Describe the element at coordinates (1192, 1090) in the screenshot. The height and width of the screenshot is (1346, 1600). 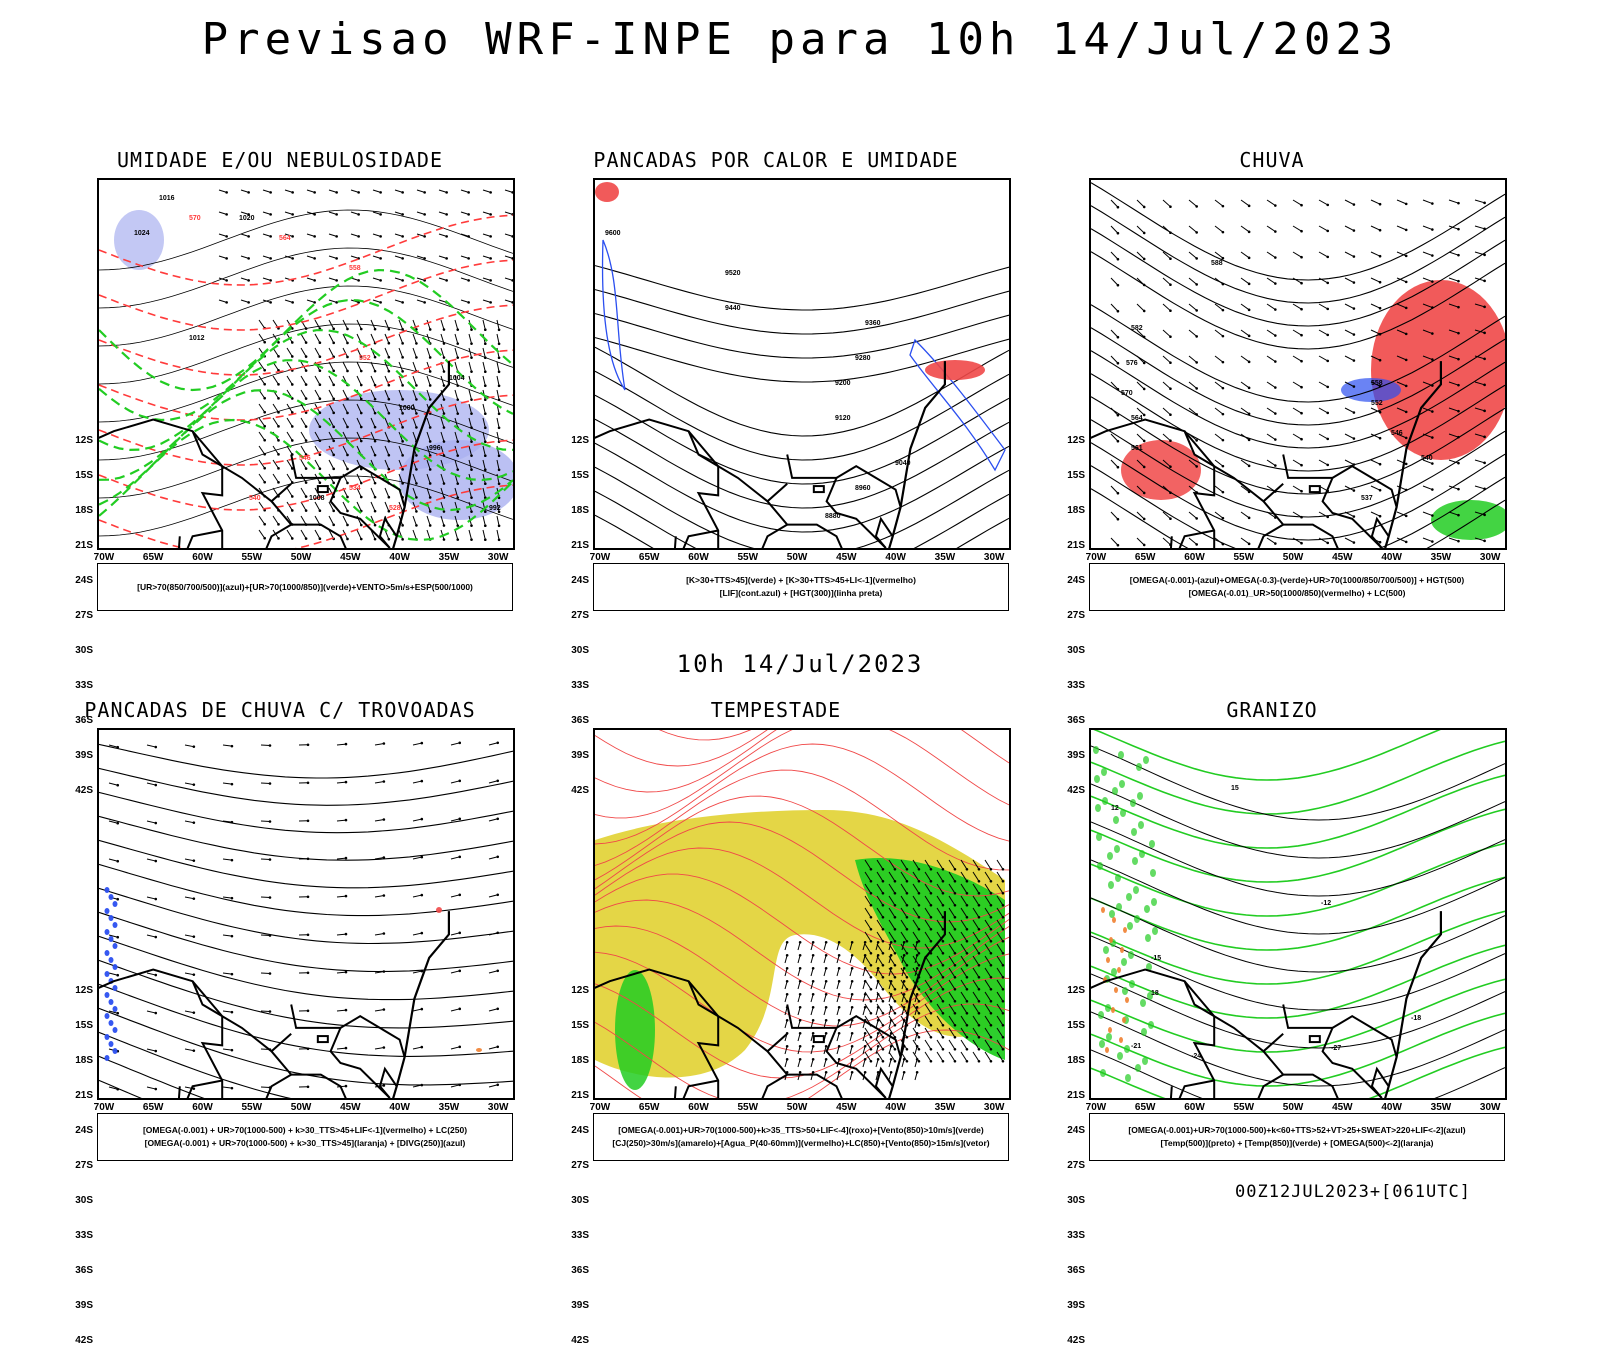
I see `border-line` at that location.